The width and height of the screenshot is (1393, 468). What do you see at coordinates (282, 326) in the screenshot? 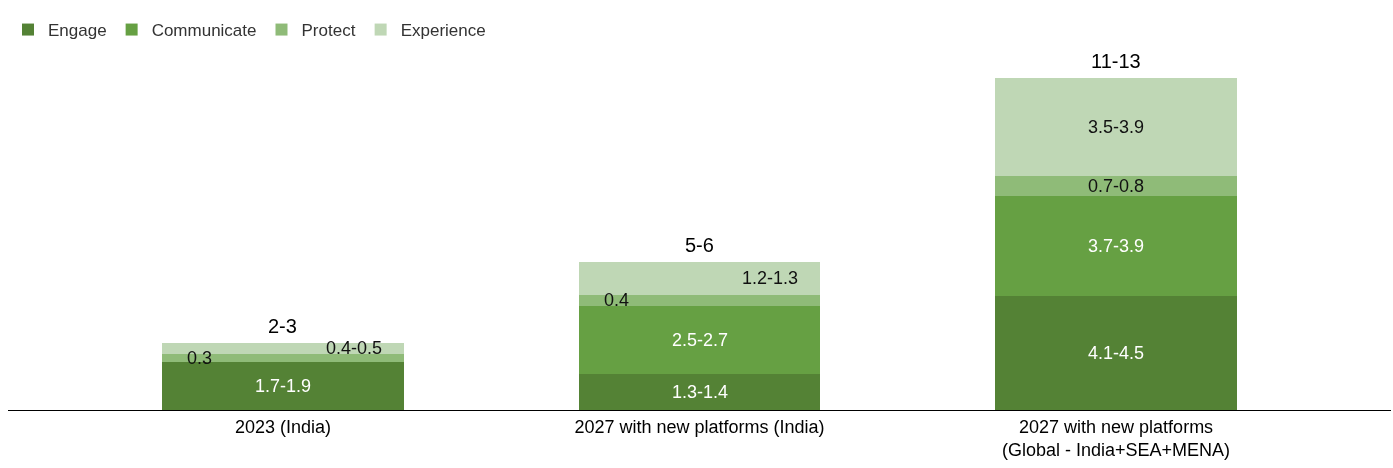
I see `total-label: 2-3` at bounding box center [282, 326].